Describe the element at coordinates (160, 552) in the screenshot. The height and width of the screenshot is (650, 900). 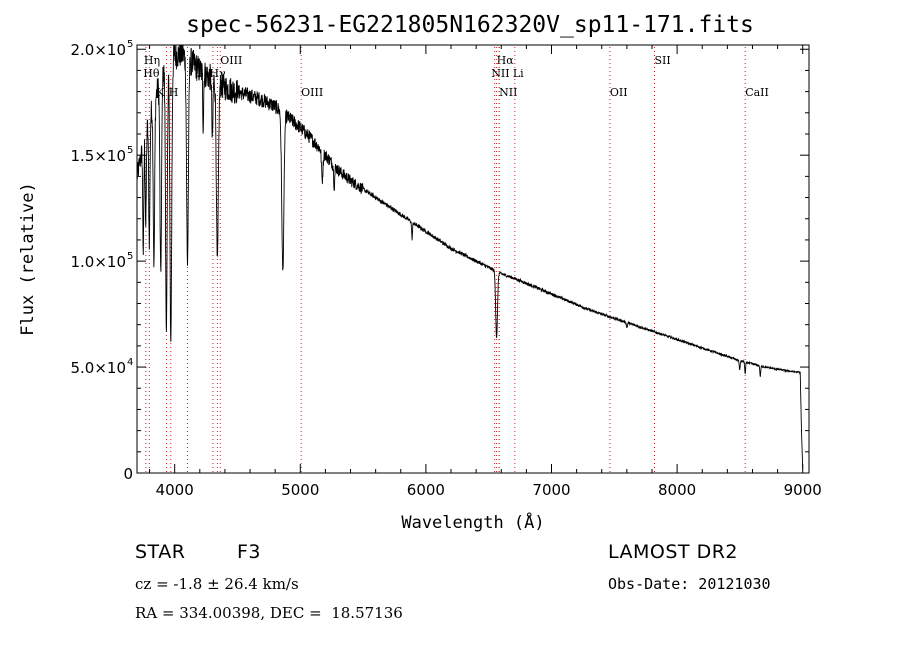
I see `object-class: STAR` at that location.